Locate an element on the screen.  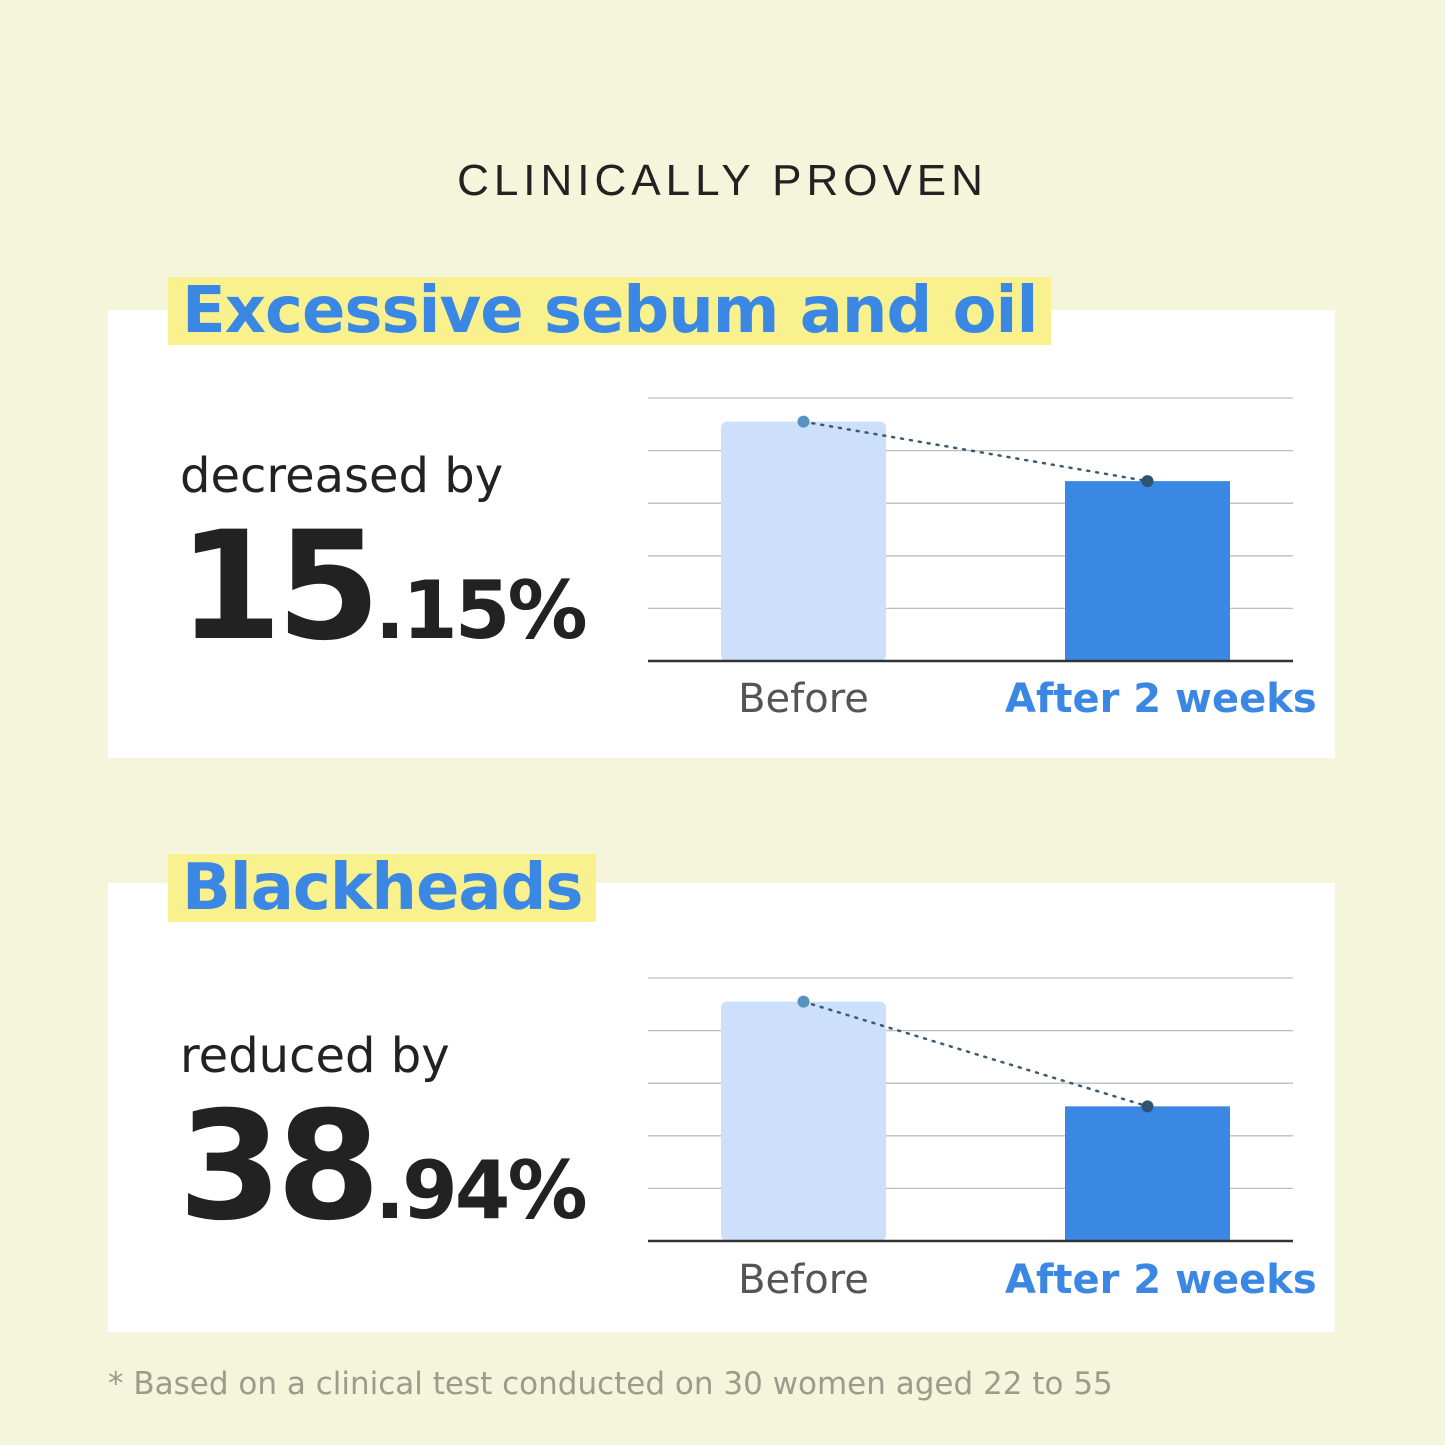
sebum-chart is located at coordinates (970, 530).